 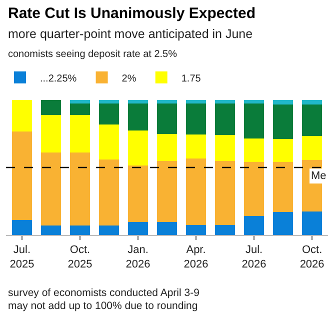 I want to click on x-tick-label: Apr. 2026, so click(x=196, y=257).